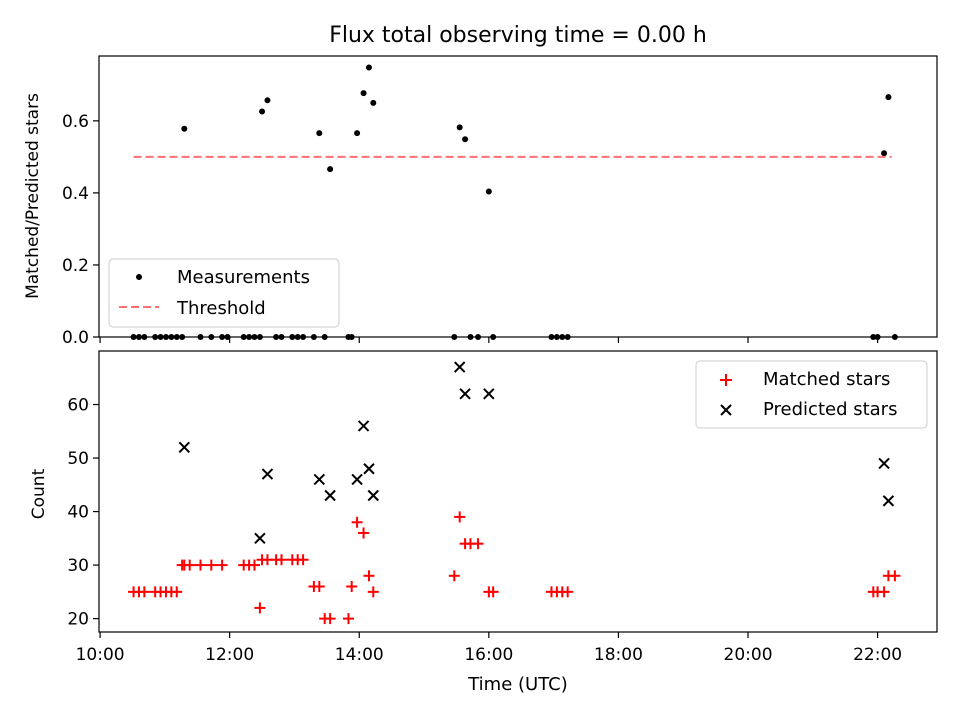 Image resolution: width=960 pixels, height=720 pixels. What do you see at coordinates (75, 266) in the screenshot?
I see `top-y-tick-label: 0.2` at bounding box center [75, 266].